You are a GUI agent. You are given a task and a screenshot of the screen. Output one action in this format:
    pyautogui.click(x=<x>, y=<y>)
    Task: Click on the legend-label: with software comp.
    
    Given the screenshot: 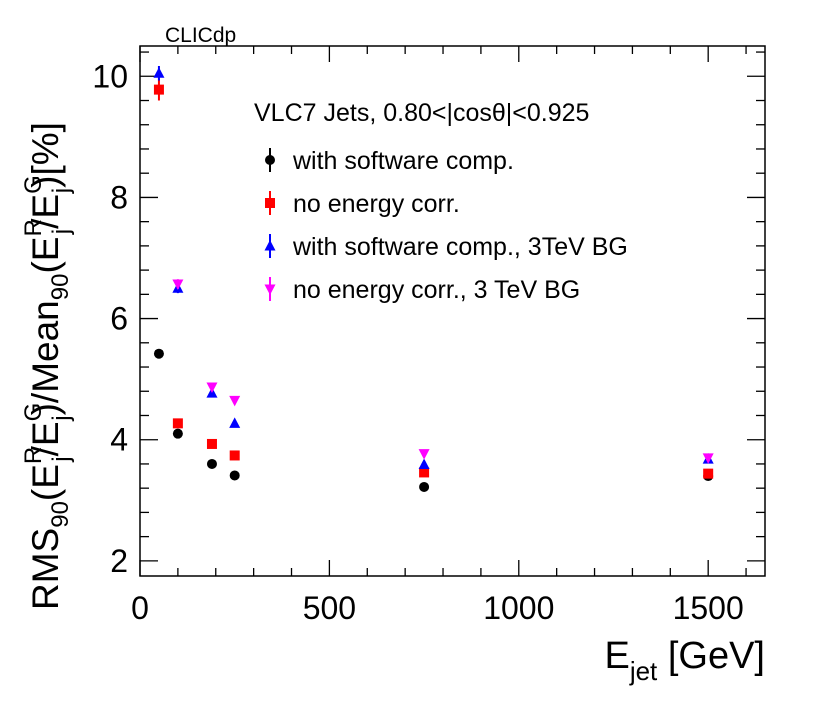 What is the action you would take?
    pyautogui.click(x=403, y=161)
    